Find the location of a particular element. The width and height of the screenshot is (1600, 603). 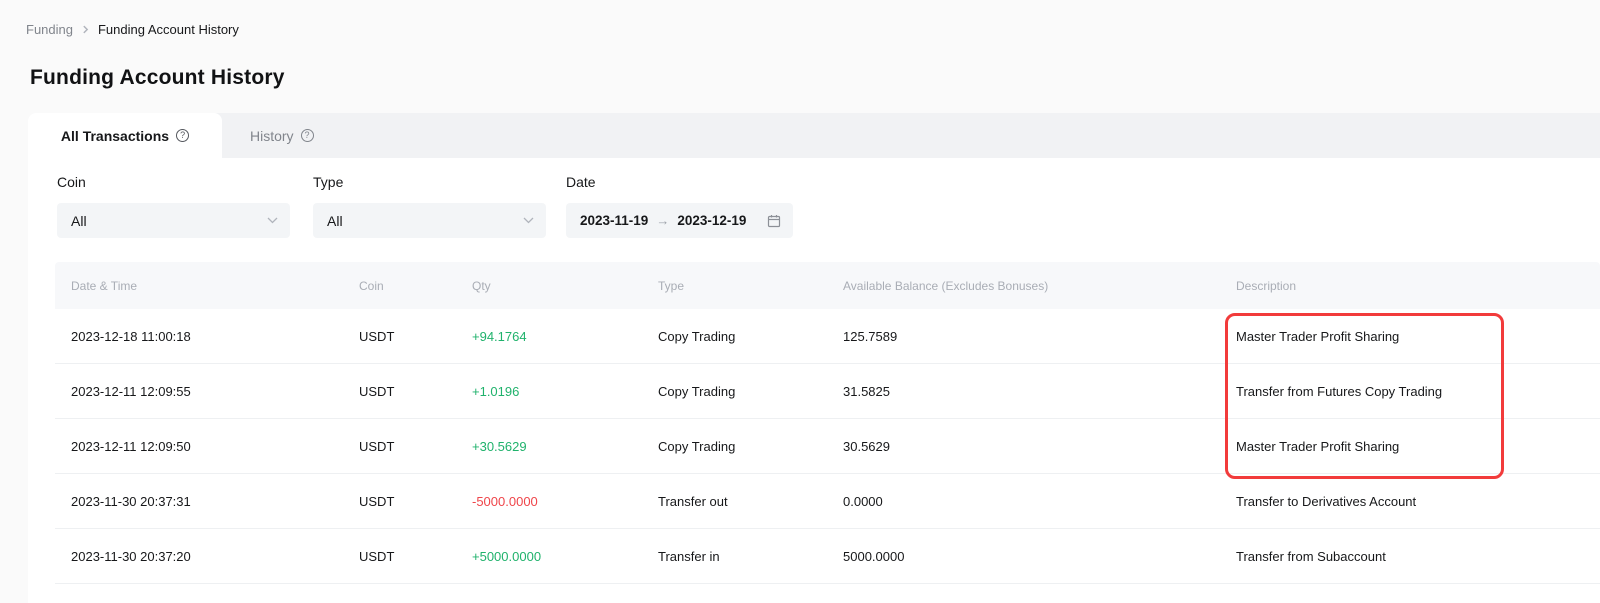

type-filter: Type All is located at coordinates (429, 206).